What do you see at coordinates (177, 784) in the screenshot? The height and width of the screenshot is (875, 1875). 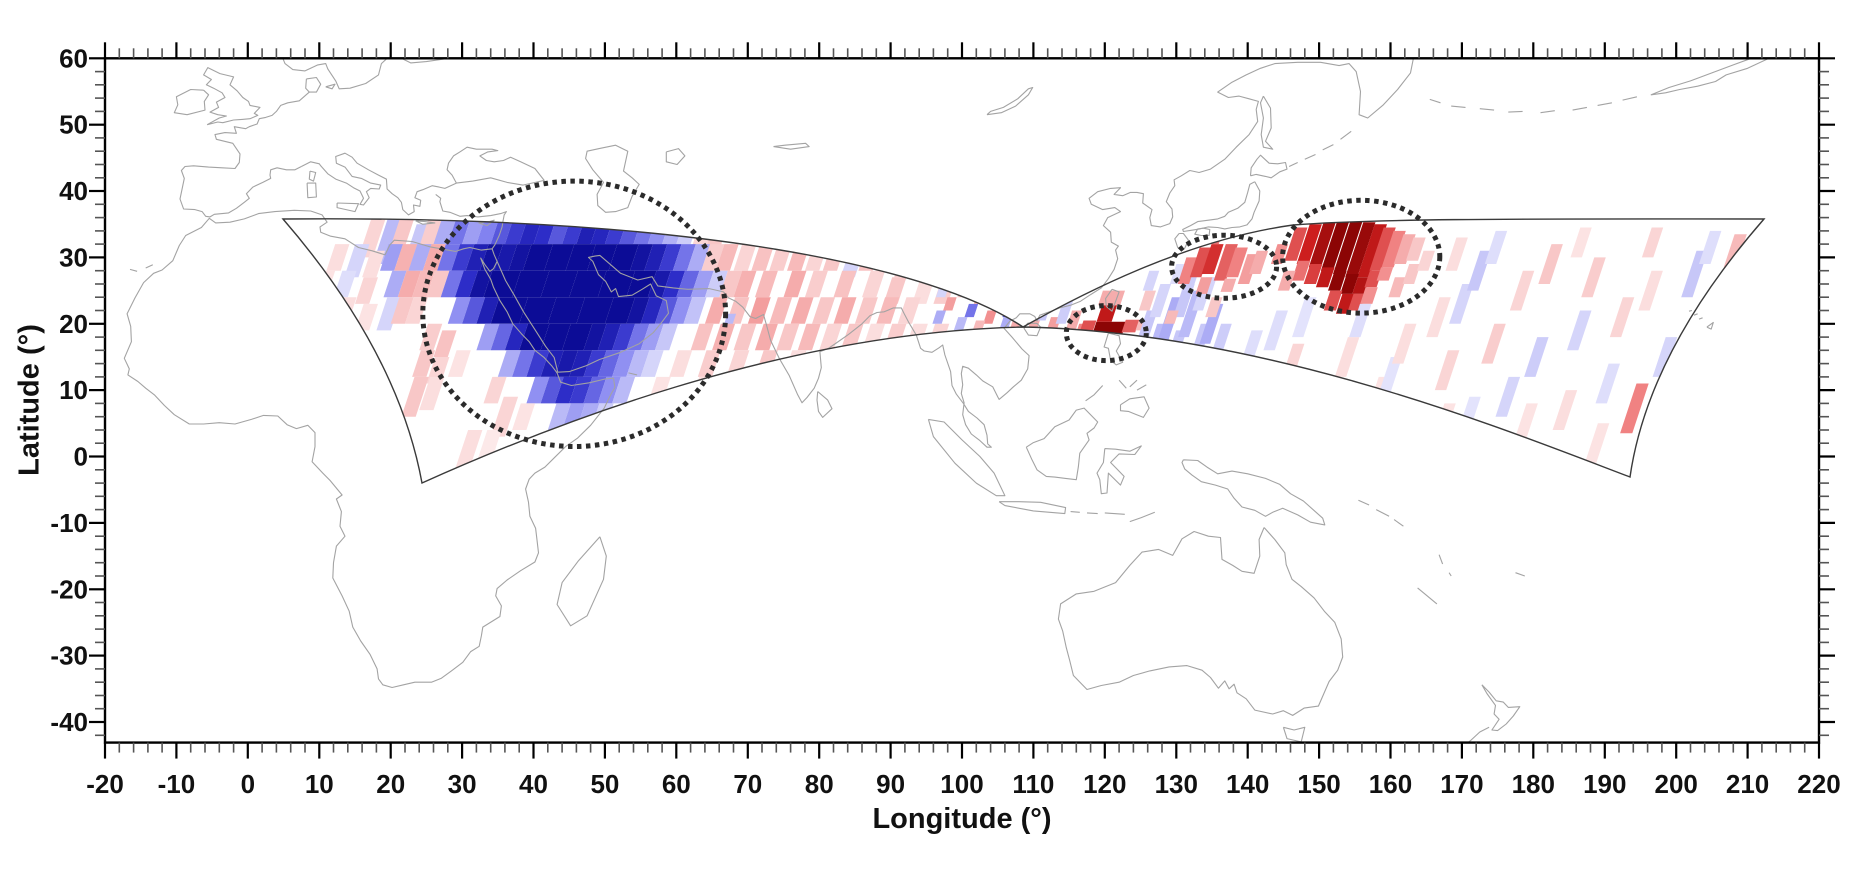 I see `x-tick-label: -10` at bounding box center [177, 784].